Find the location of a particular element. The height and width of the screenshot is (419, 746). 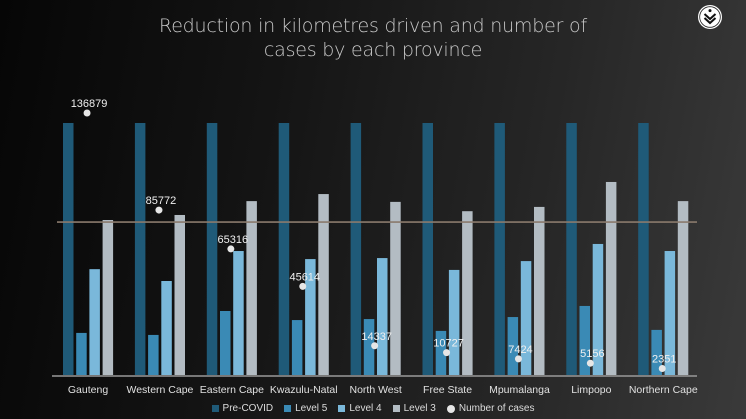

legend-dot-cases is located at coordinates (450, 408).